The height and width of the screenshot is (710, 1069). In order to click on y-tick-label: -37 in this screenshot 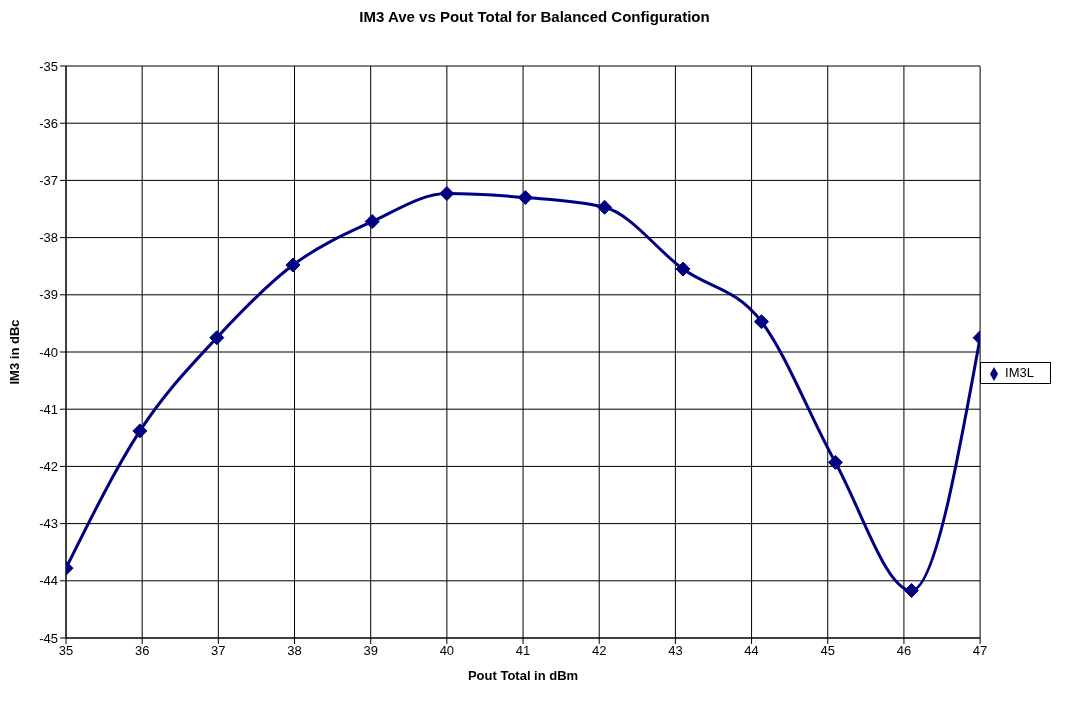, I will do `click(48, 181)`.